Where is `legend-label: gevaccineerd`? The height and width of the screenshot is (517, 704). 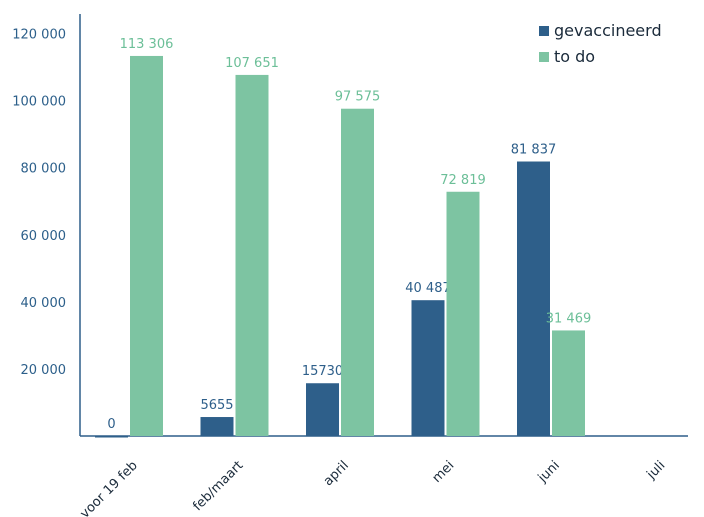 legend-label: gevaccineerd is located at coordinates (608, 30).